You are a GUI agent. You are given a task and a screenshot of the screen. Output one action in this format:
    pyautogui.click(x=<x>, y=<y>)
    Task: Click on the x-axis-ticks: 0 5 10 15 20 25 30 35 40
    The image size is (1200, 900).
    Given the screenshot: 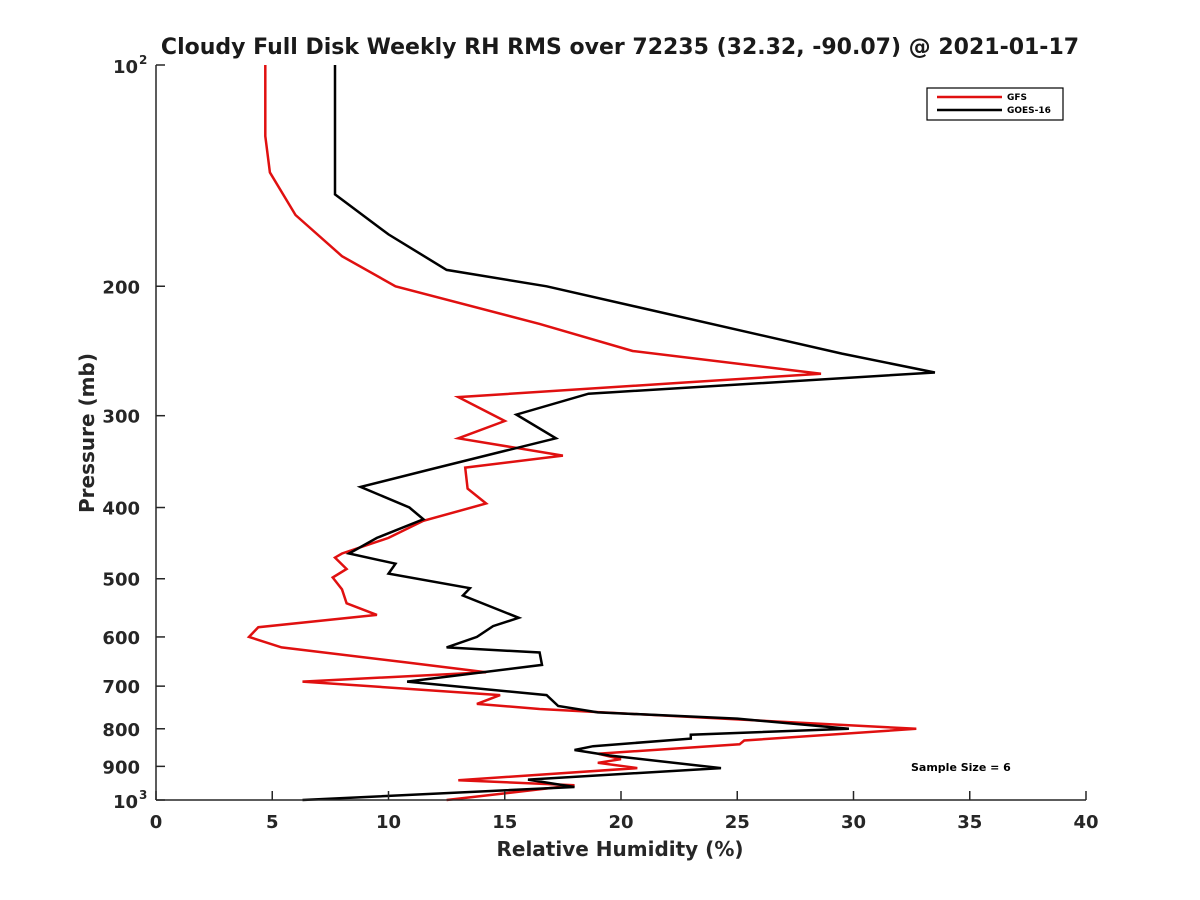 What is the action you would take?
    pyautogui.click(x=624, y=812)
    